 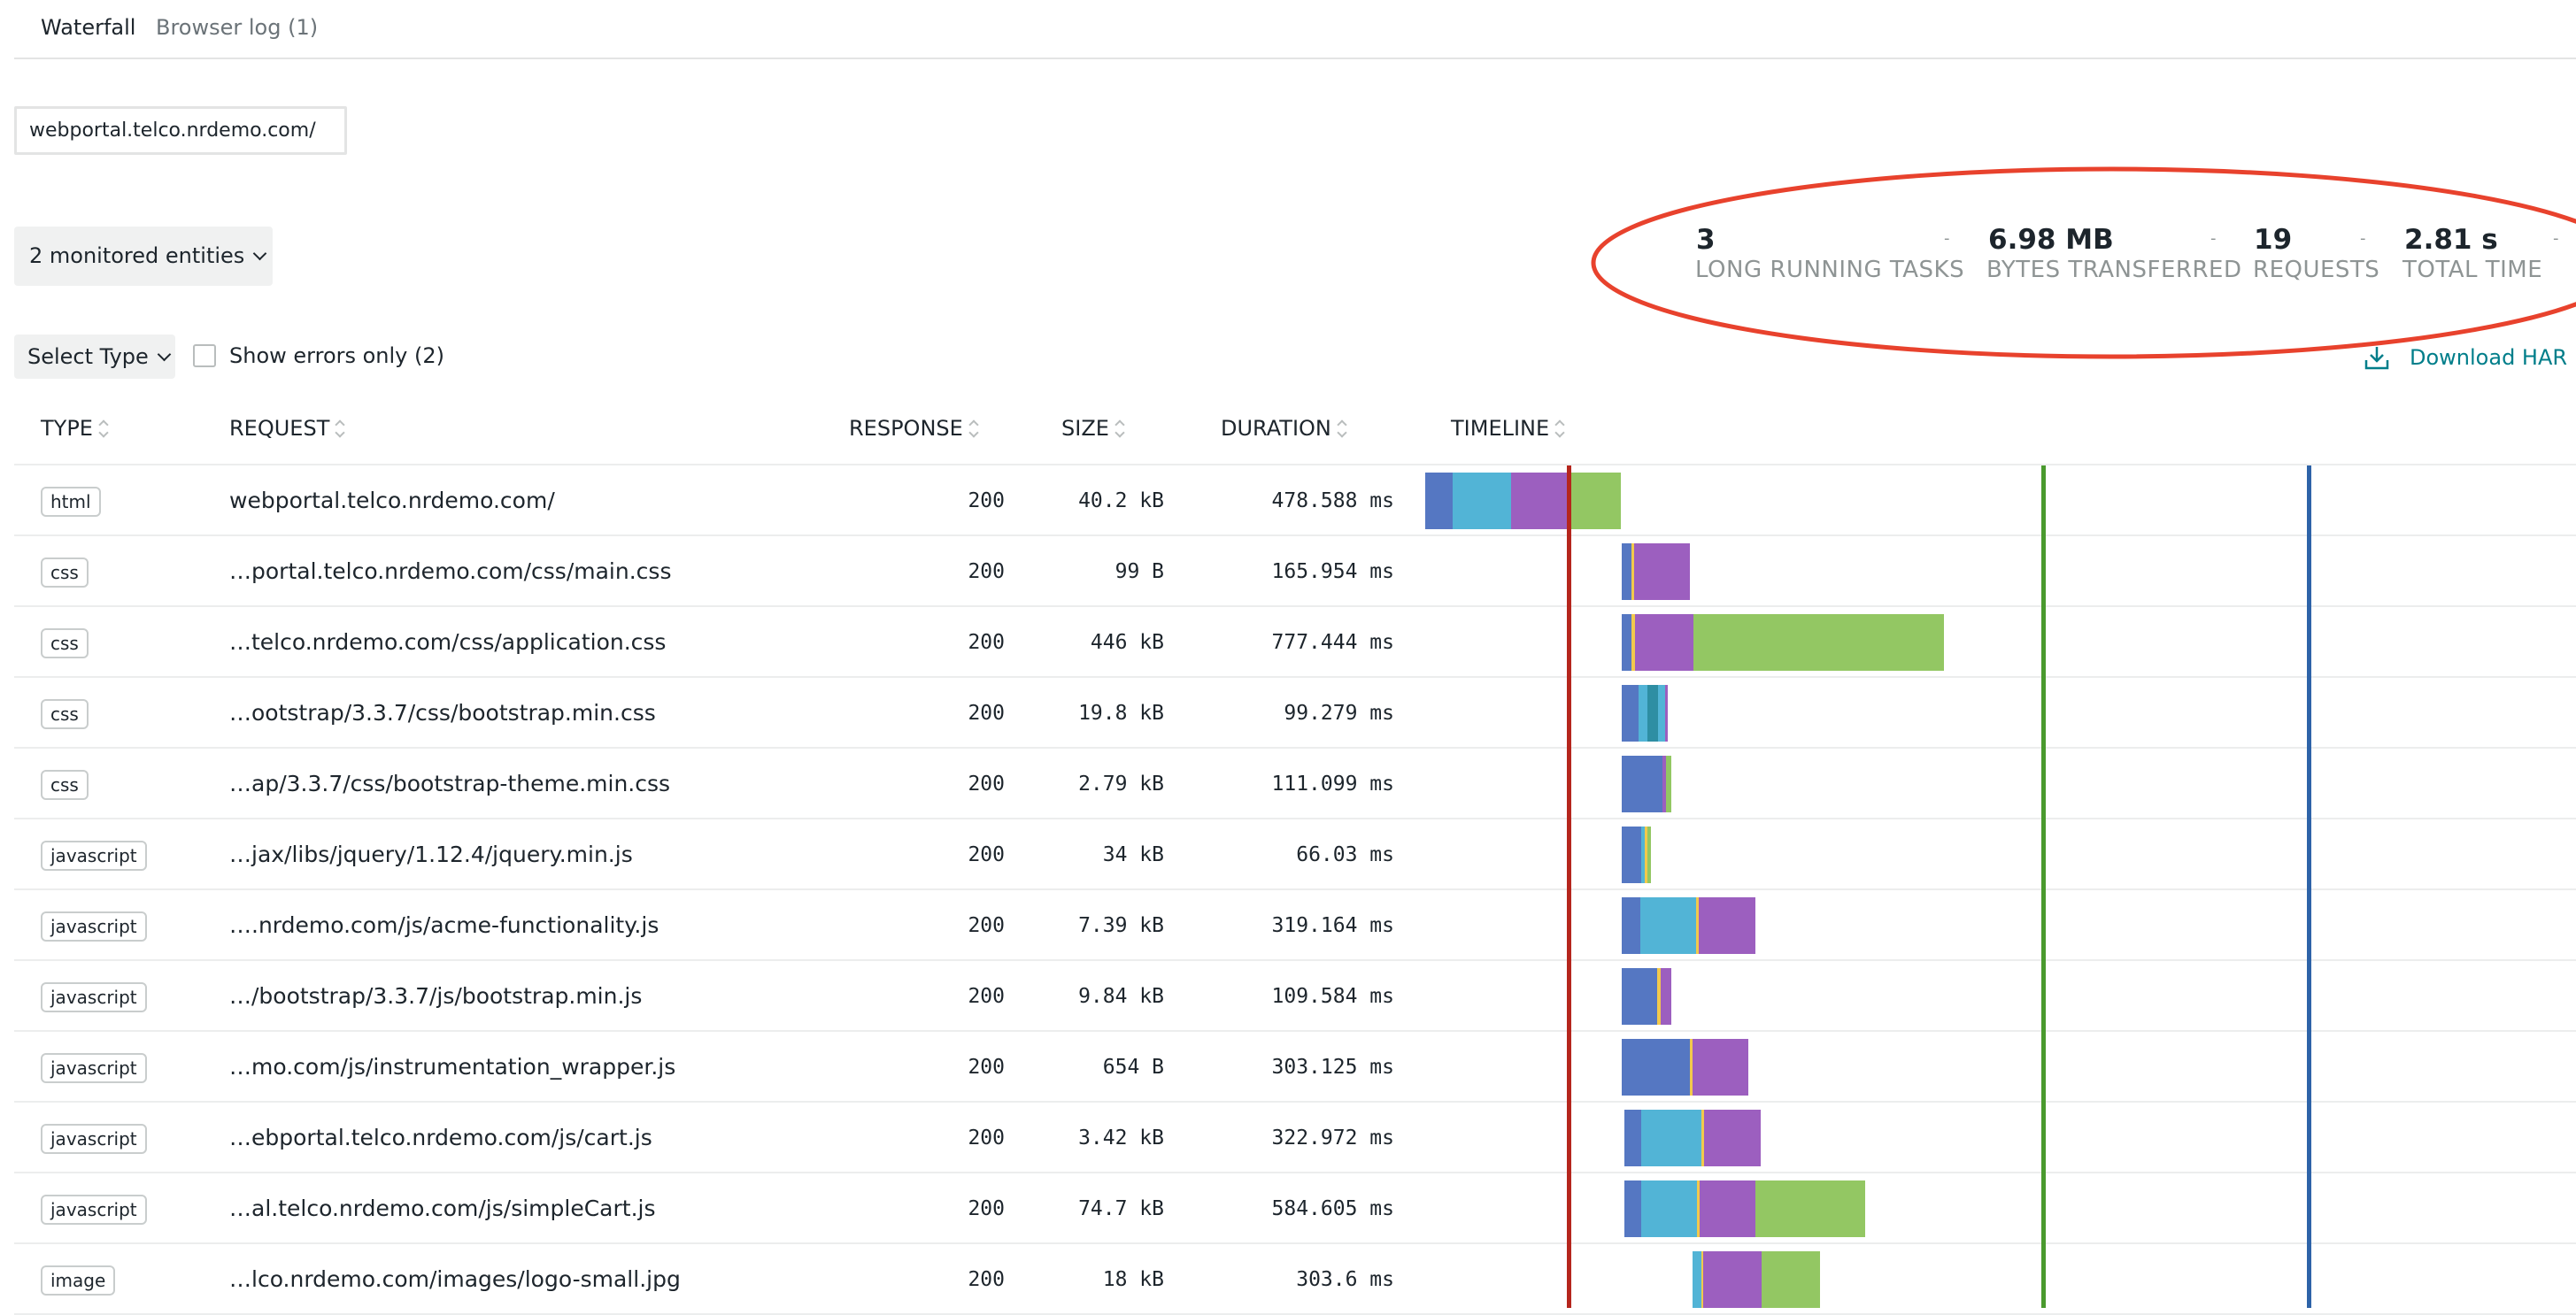 I want to click on request-duration: 322.972 ms, so click(x=1332, y=1138).